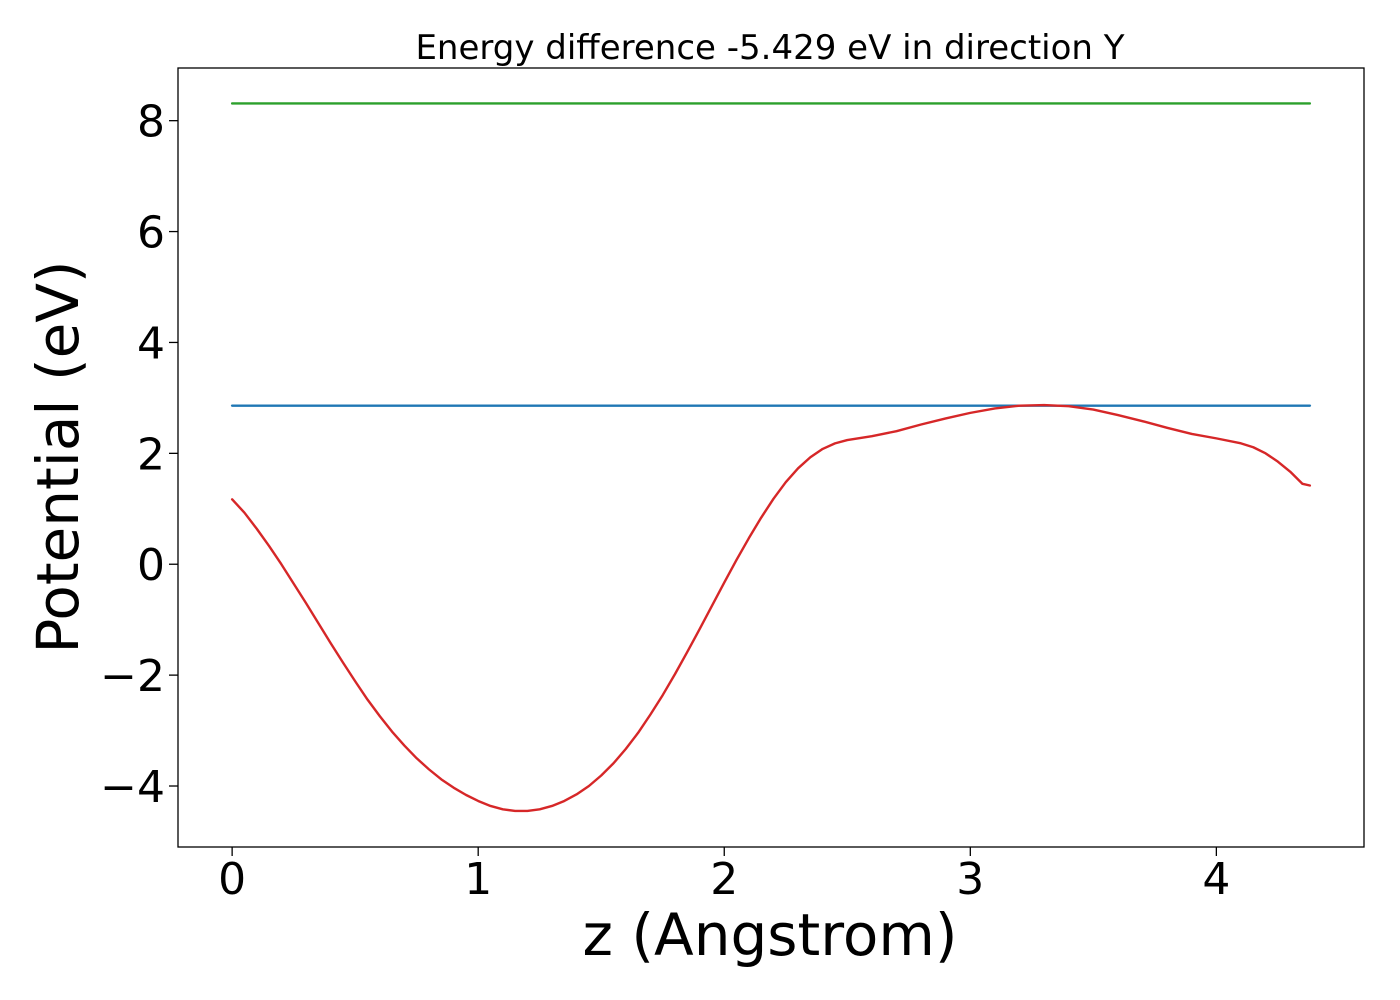  What do you see at coordinates (151, 122) in the screenshot?
I see `y-tick-label: 8` at bounding box center [151, 122].